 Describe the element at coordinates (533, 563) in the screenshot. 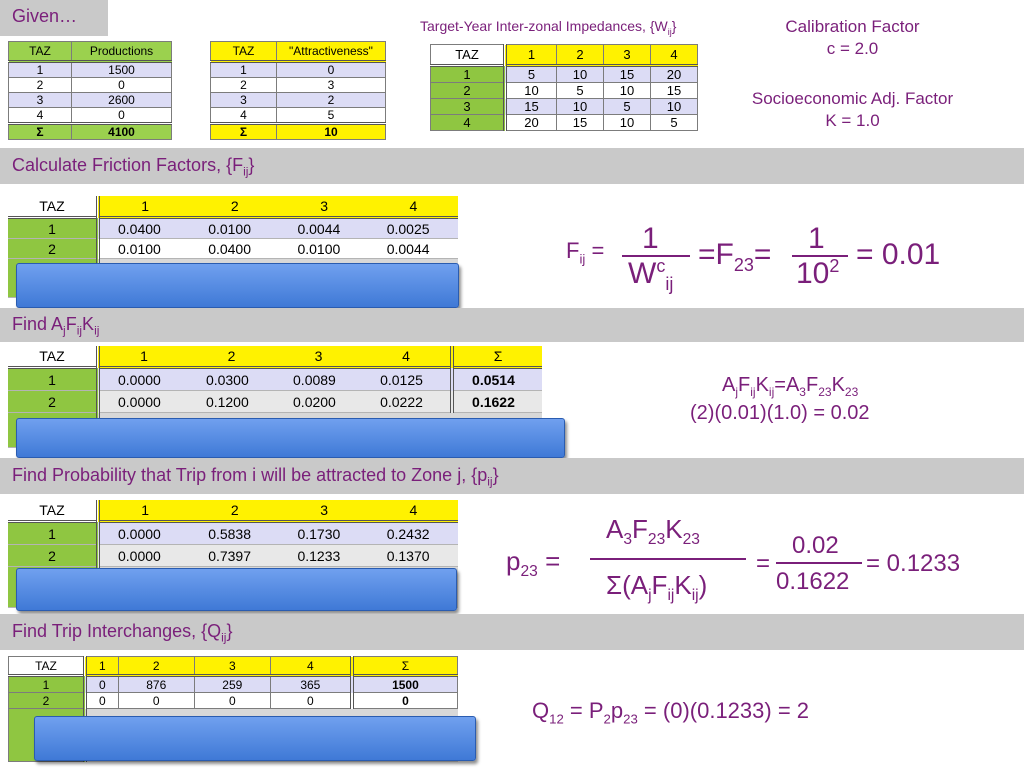

I see `prob-eq-lhs: p23 =` at that location.